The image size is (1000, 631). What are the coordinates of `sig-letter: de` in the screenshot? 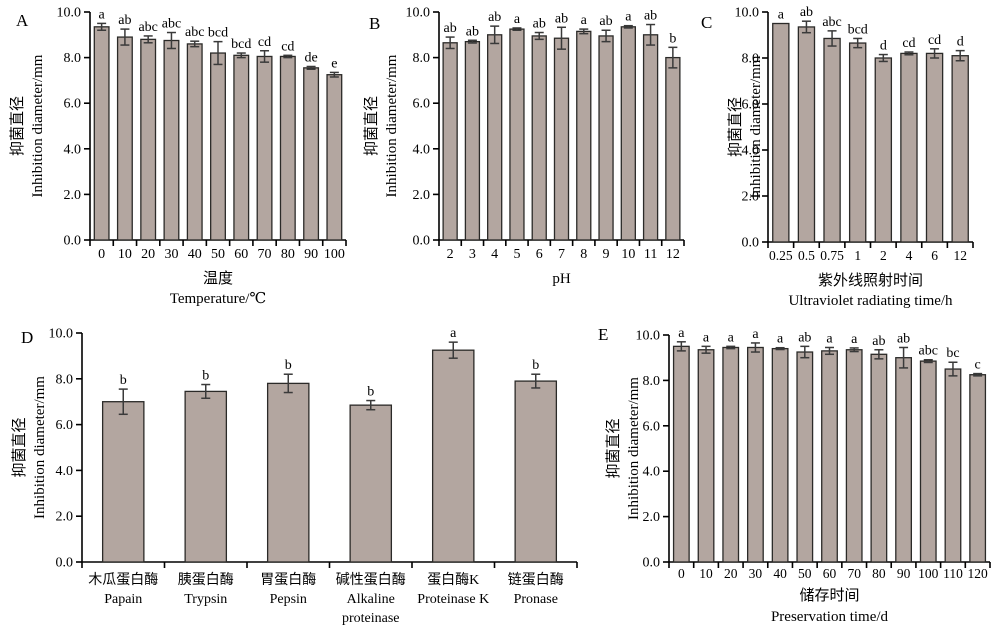 It's located at (310, 57).